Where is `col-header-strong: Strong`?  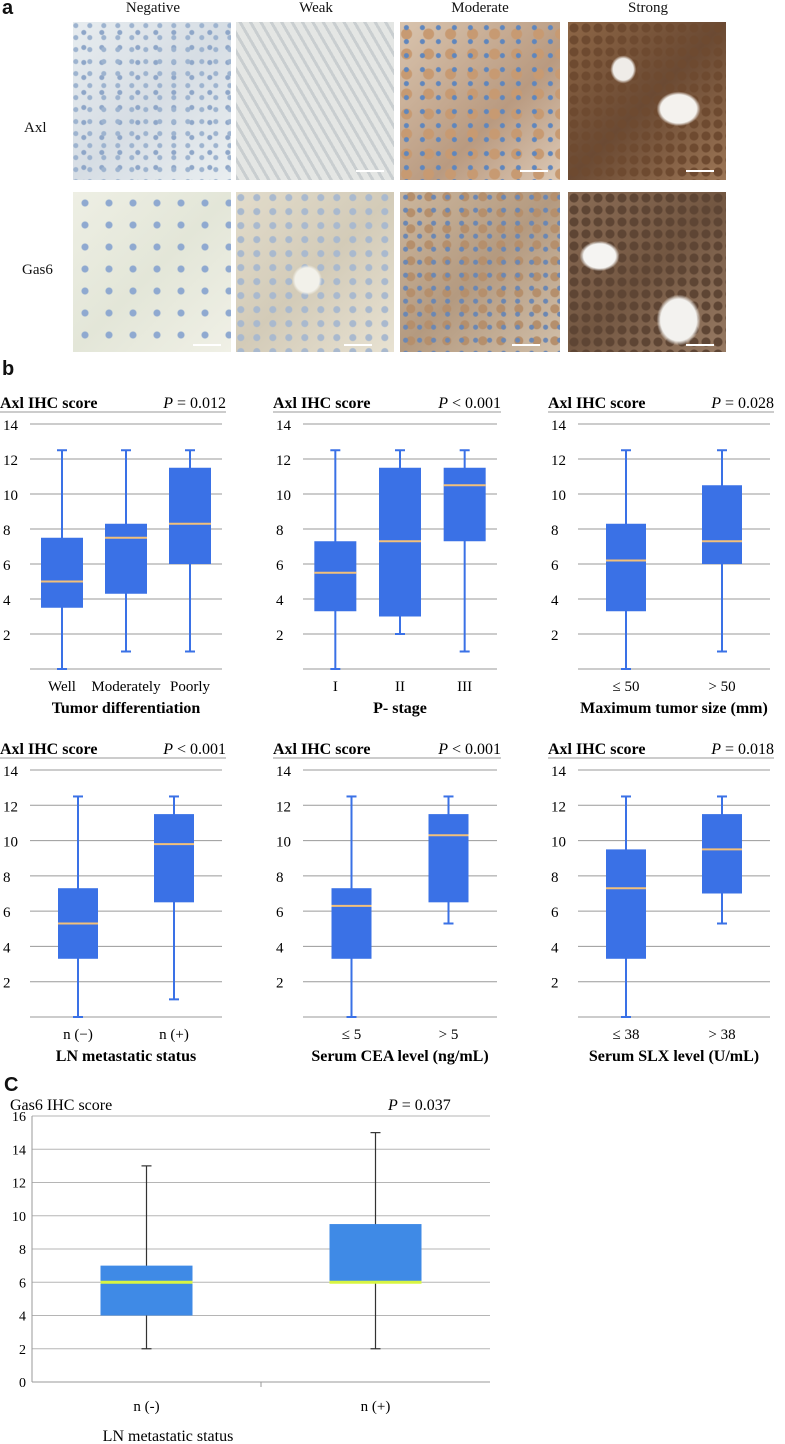 col-header-strong: Strong is located at coordinates (647, 8).